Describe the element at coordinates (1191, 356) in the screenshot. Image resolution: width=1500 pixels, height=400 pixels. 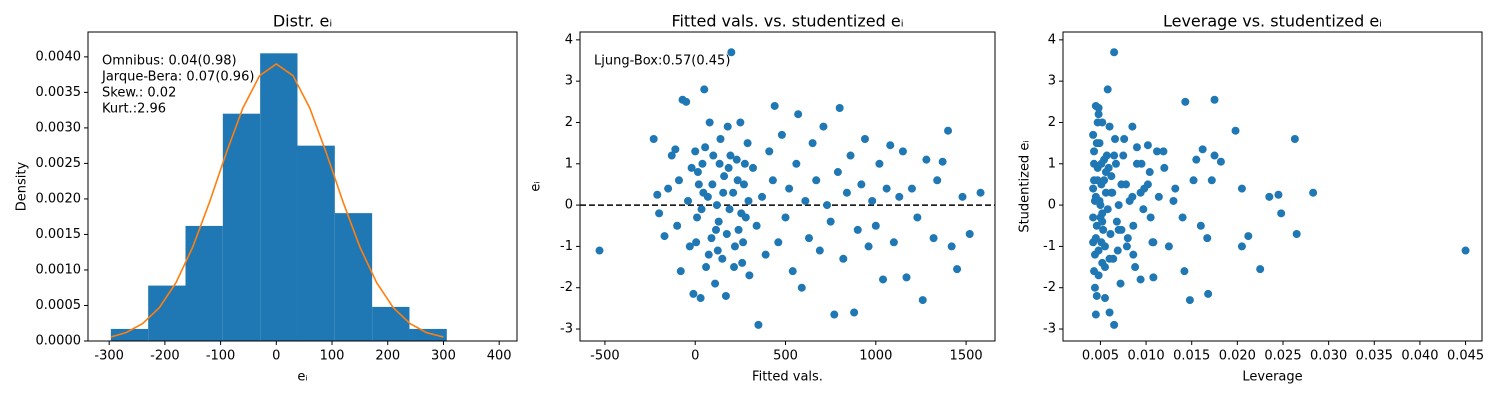
I see `x-tick-label: 0.015` at that location.